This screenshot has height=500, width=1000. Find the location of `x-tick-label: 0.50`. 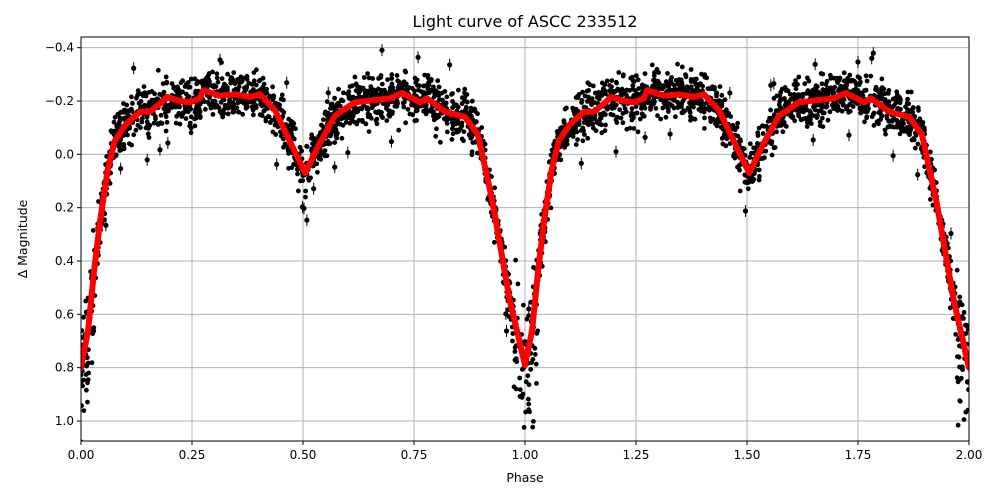

x-tick-label: 0.50 is located at coordinates (303, 455).